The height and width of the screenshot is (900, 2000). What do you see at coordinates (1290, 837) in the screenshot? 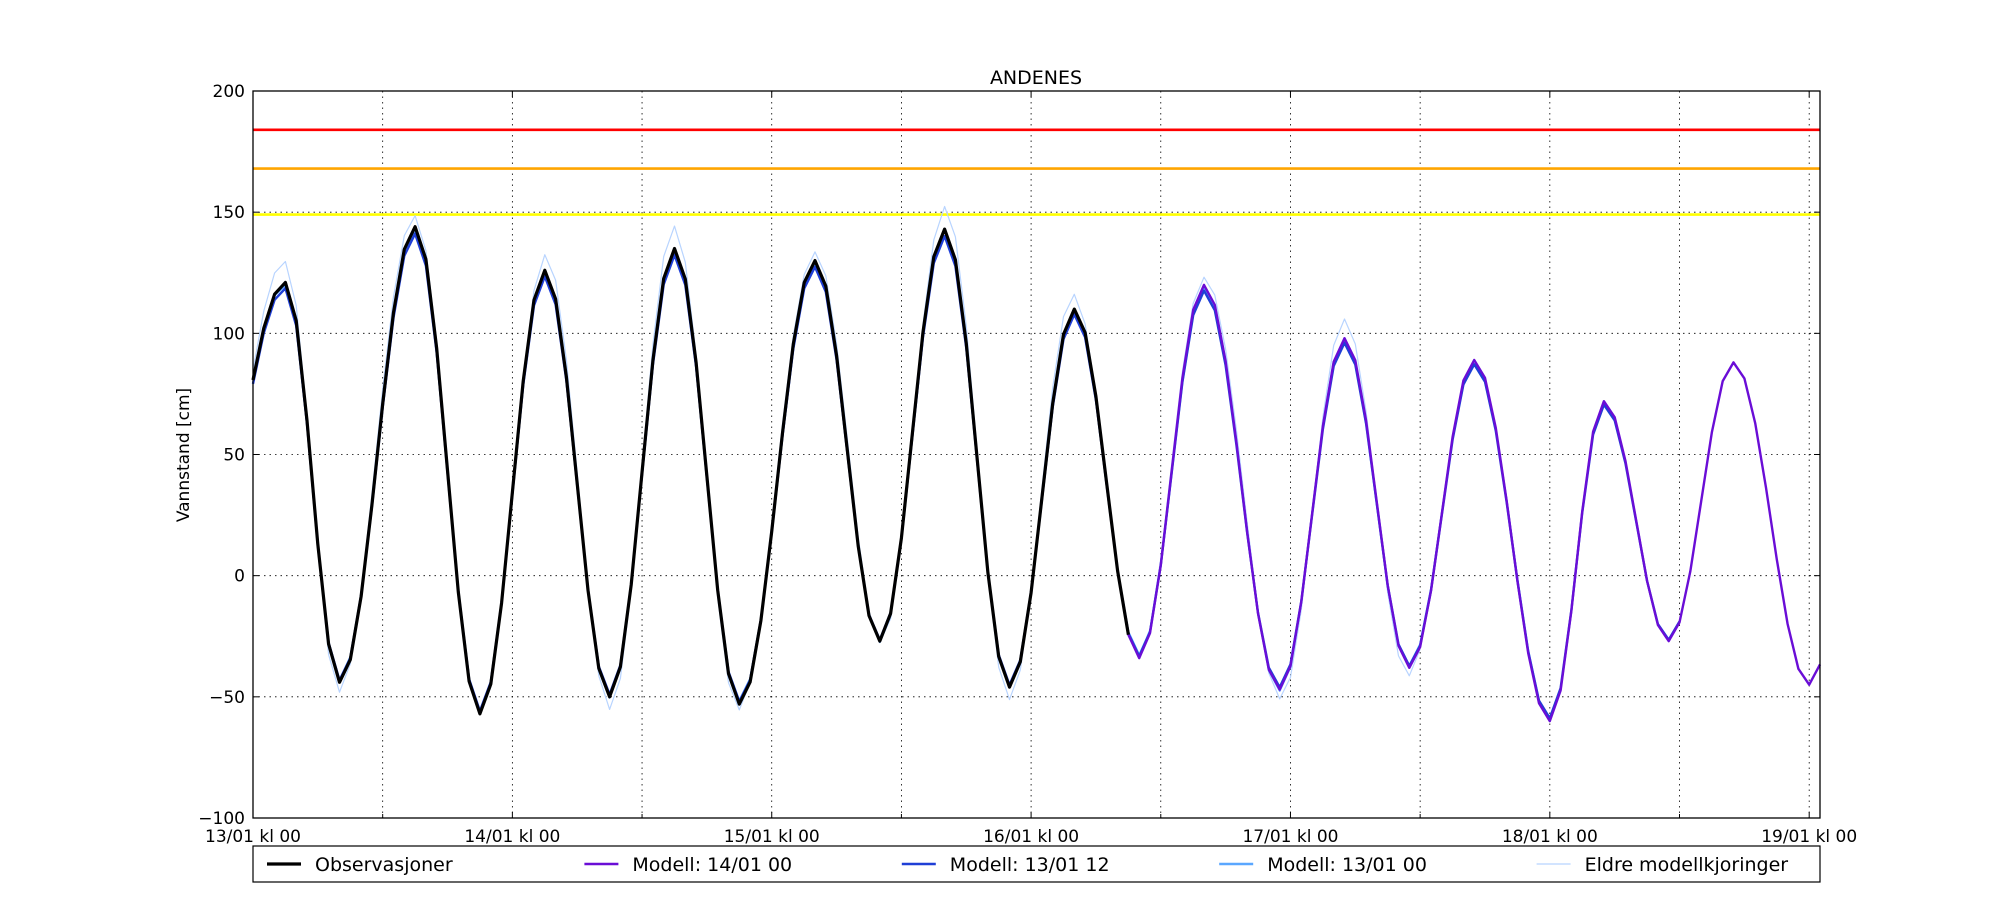
I see `x-tick-label: 17/01 kl 00` at bounding box center [1290, 837].